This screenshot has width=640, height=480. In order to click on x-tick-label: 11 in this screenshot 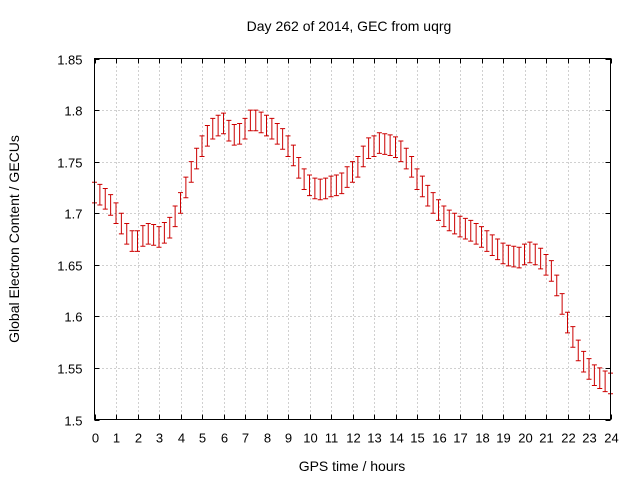, I will do `click(332, 438)`.